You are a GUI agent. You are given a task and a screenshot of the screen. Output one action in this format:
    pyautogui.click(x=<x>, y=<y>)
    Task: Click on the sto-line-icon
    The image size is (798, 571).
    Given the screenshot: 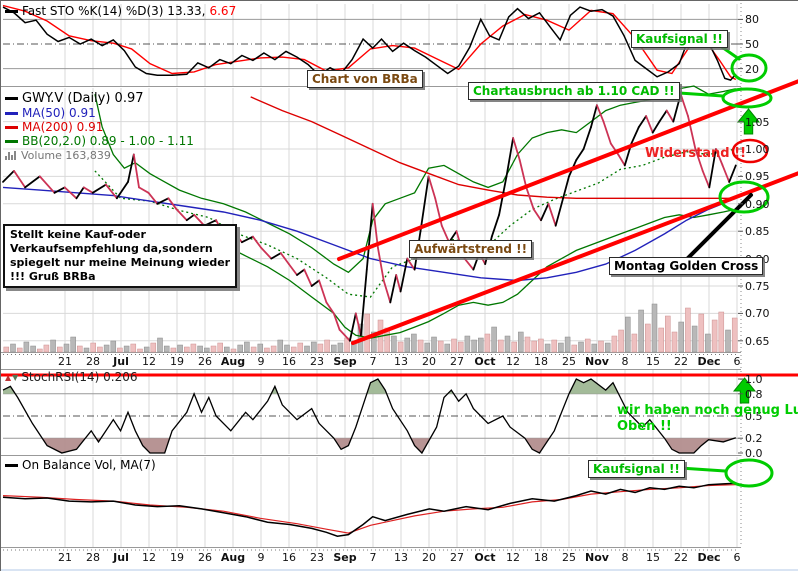 What is the action you would take?
    pyautogui.click(x=11, y=11)
    